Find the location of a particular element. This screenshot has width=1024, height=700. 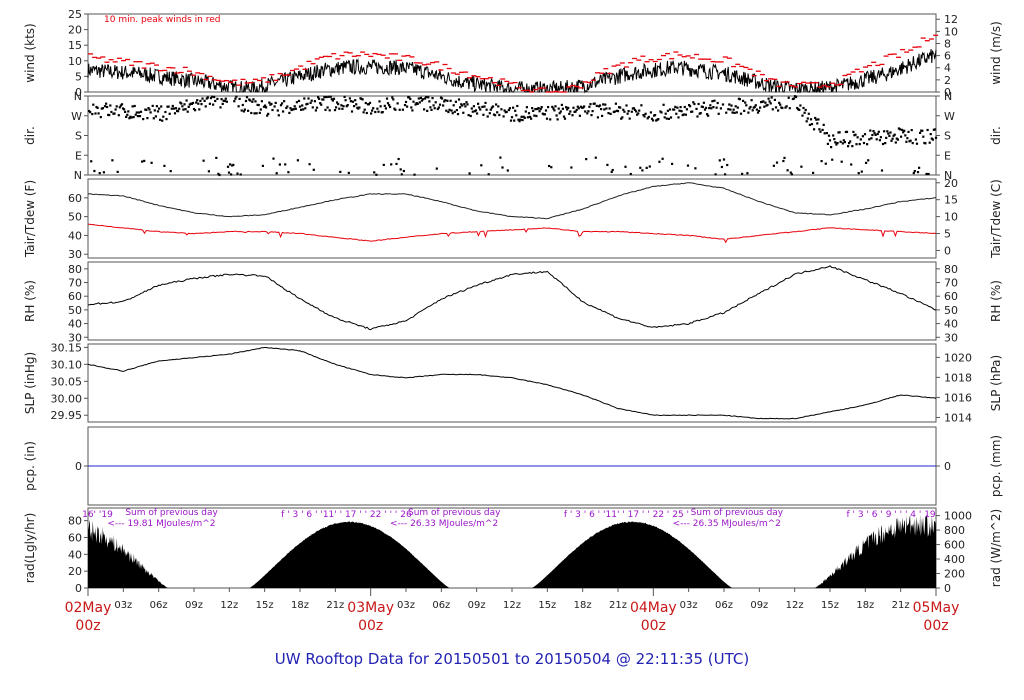

ylabel-left-dir: dir. is located at coordinates (30, 135).